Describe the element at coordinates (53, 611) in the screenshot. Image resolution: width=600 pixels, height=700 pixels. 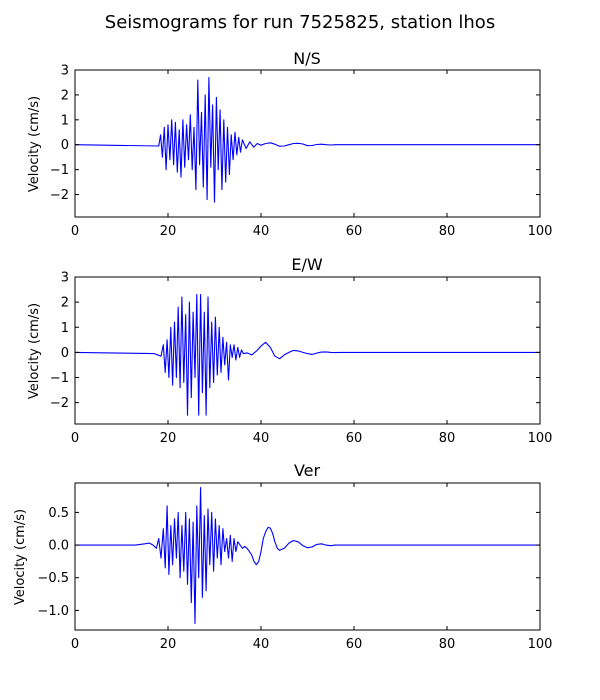
I see `y-tick-label: −1.0` at that location.